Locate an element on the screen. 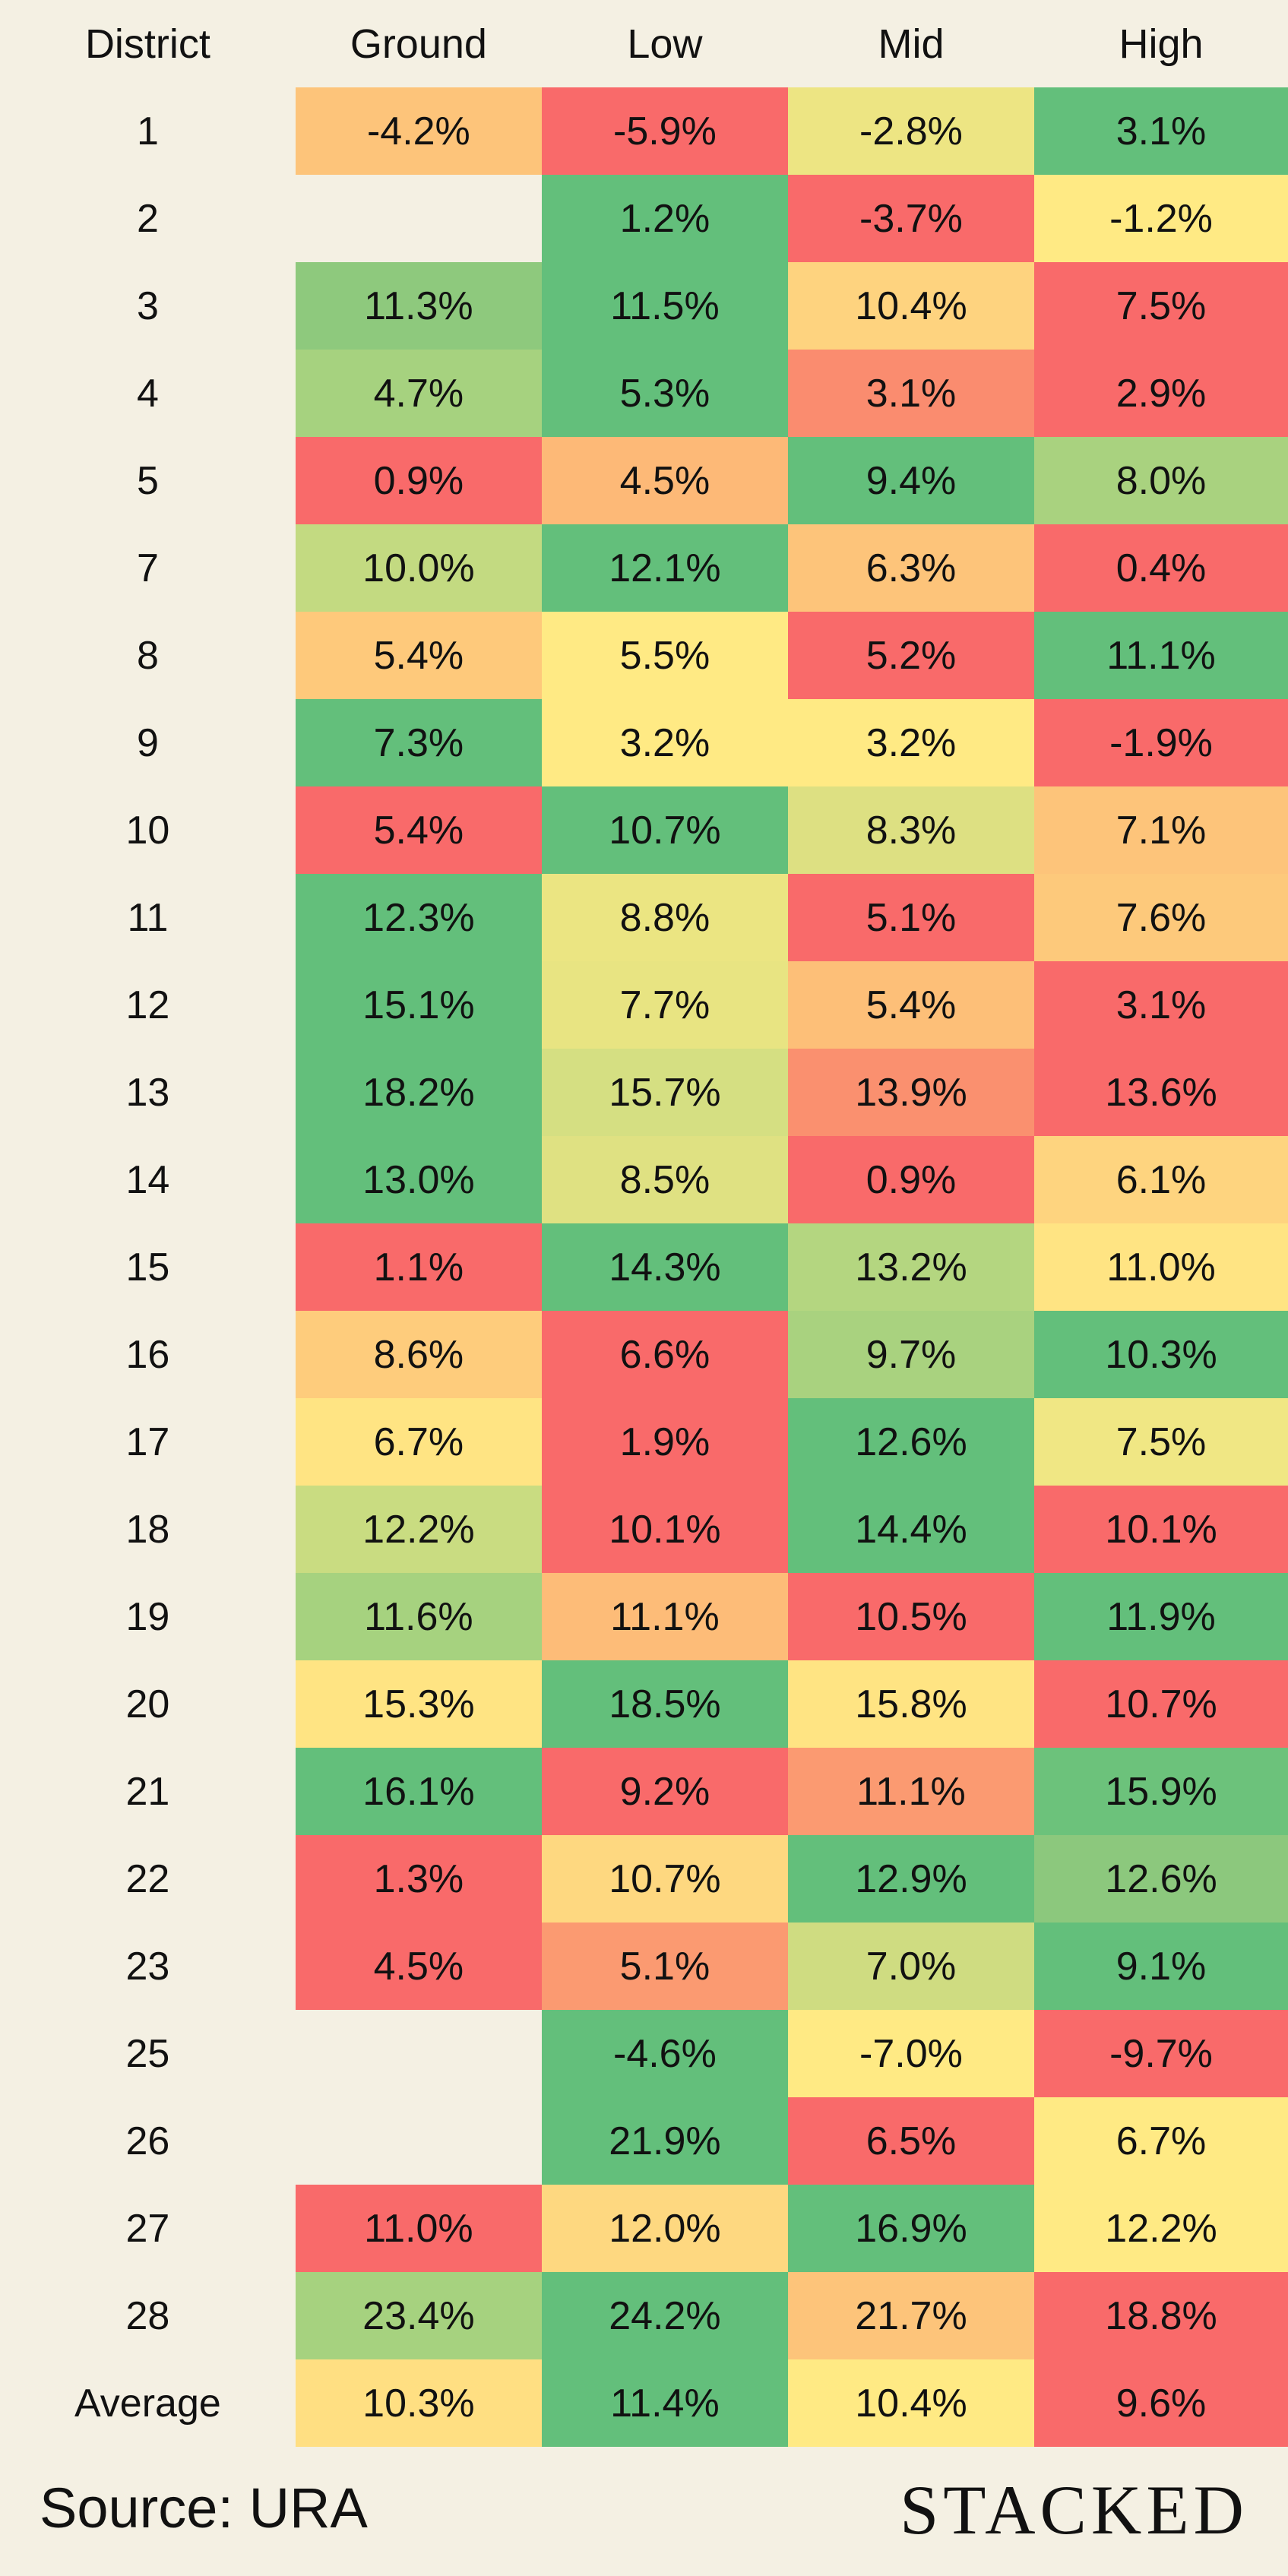 The width and height of the screenshot is (1288, 2576). value-cell-low: 4.5% is located at coordinates (664, 480).